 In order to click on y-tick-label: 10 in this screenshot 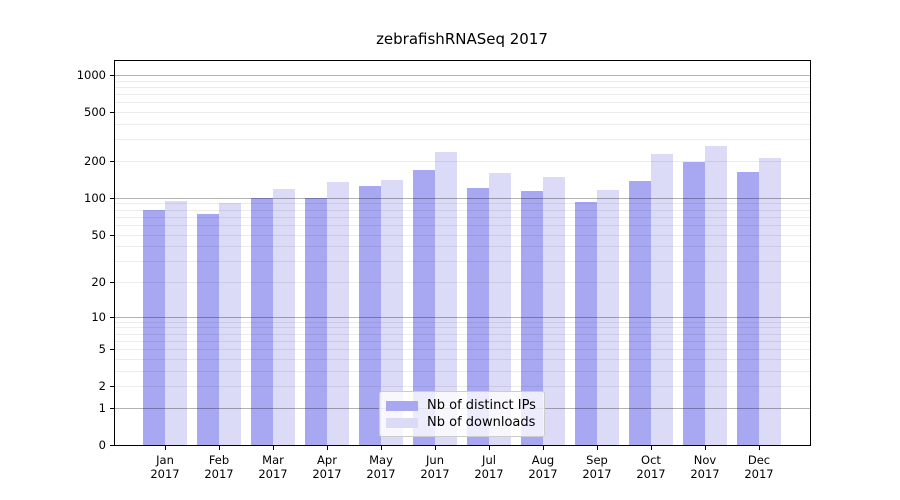, I will do `click(98, 316)`.